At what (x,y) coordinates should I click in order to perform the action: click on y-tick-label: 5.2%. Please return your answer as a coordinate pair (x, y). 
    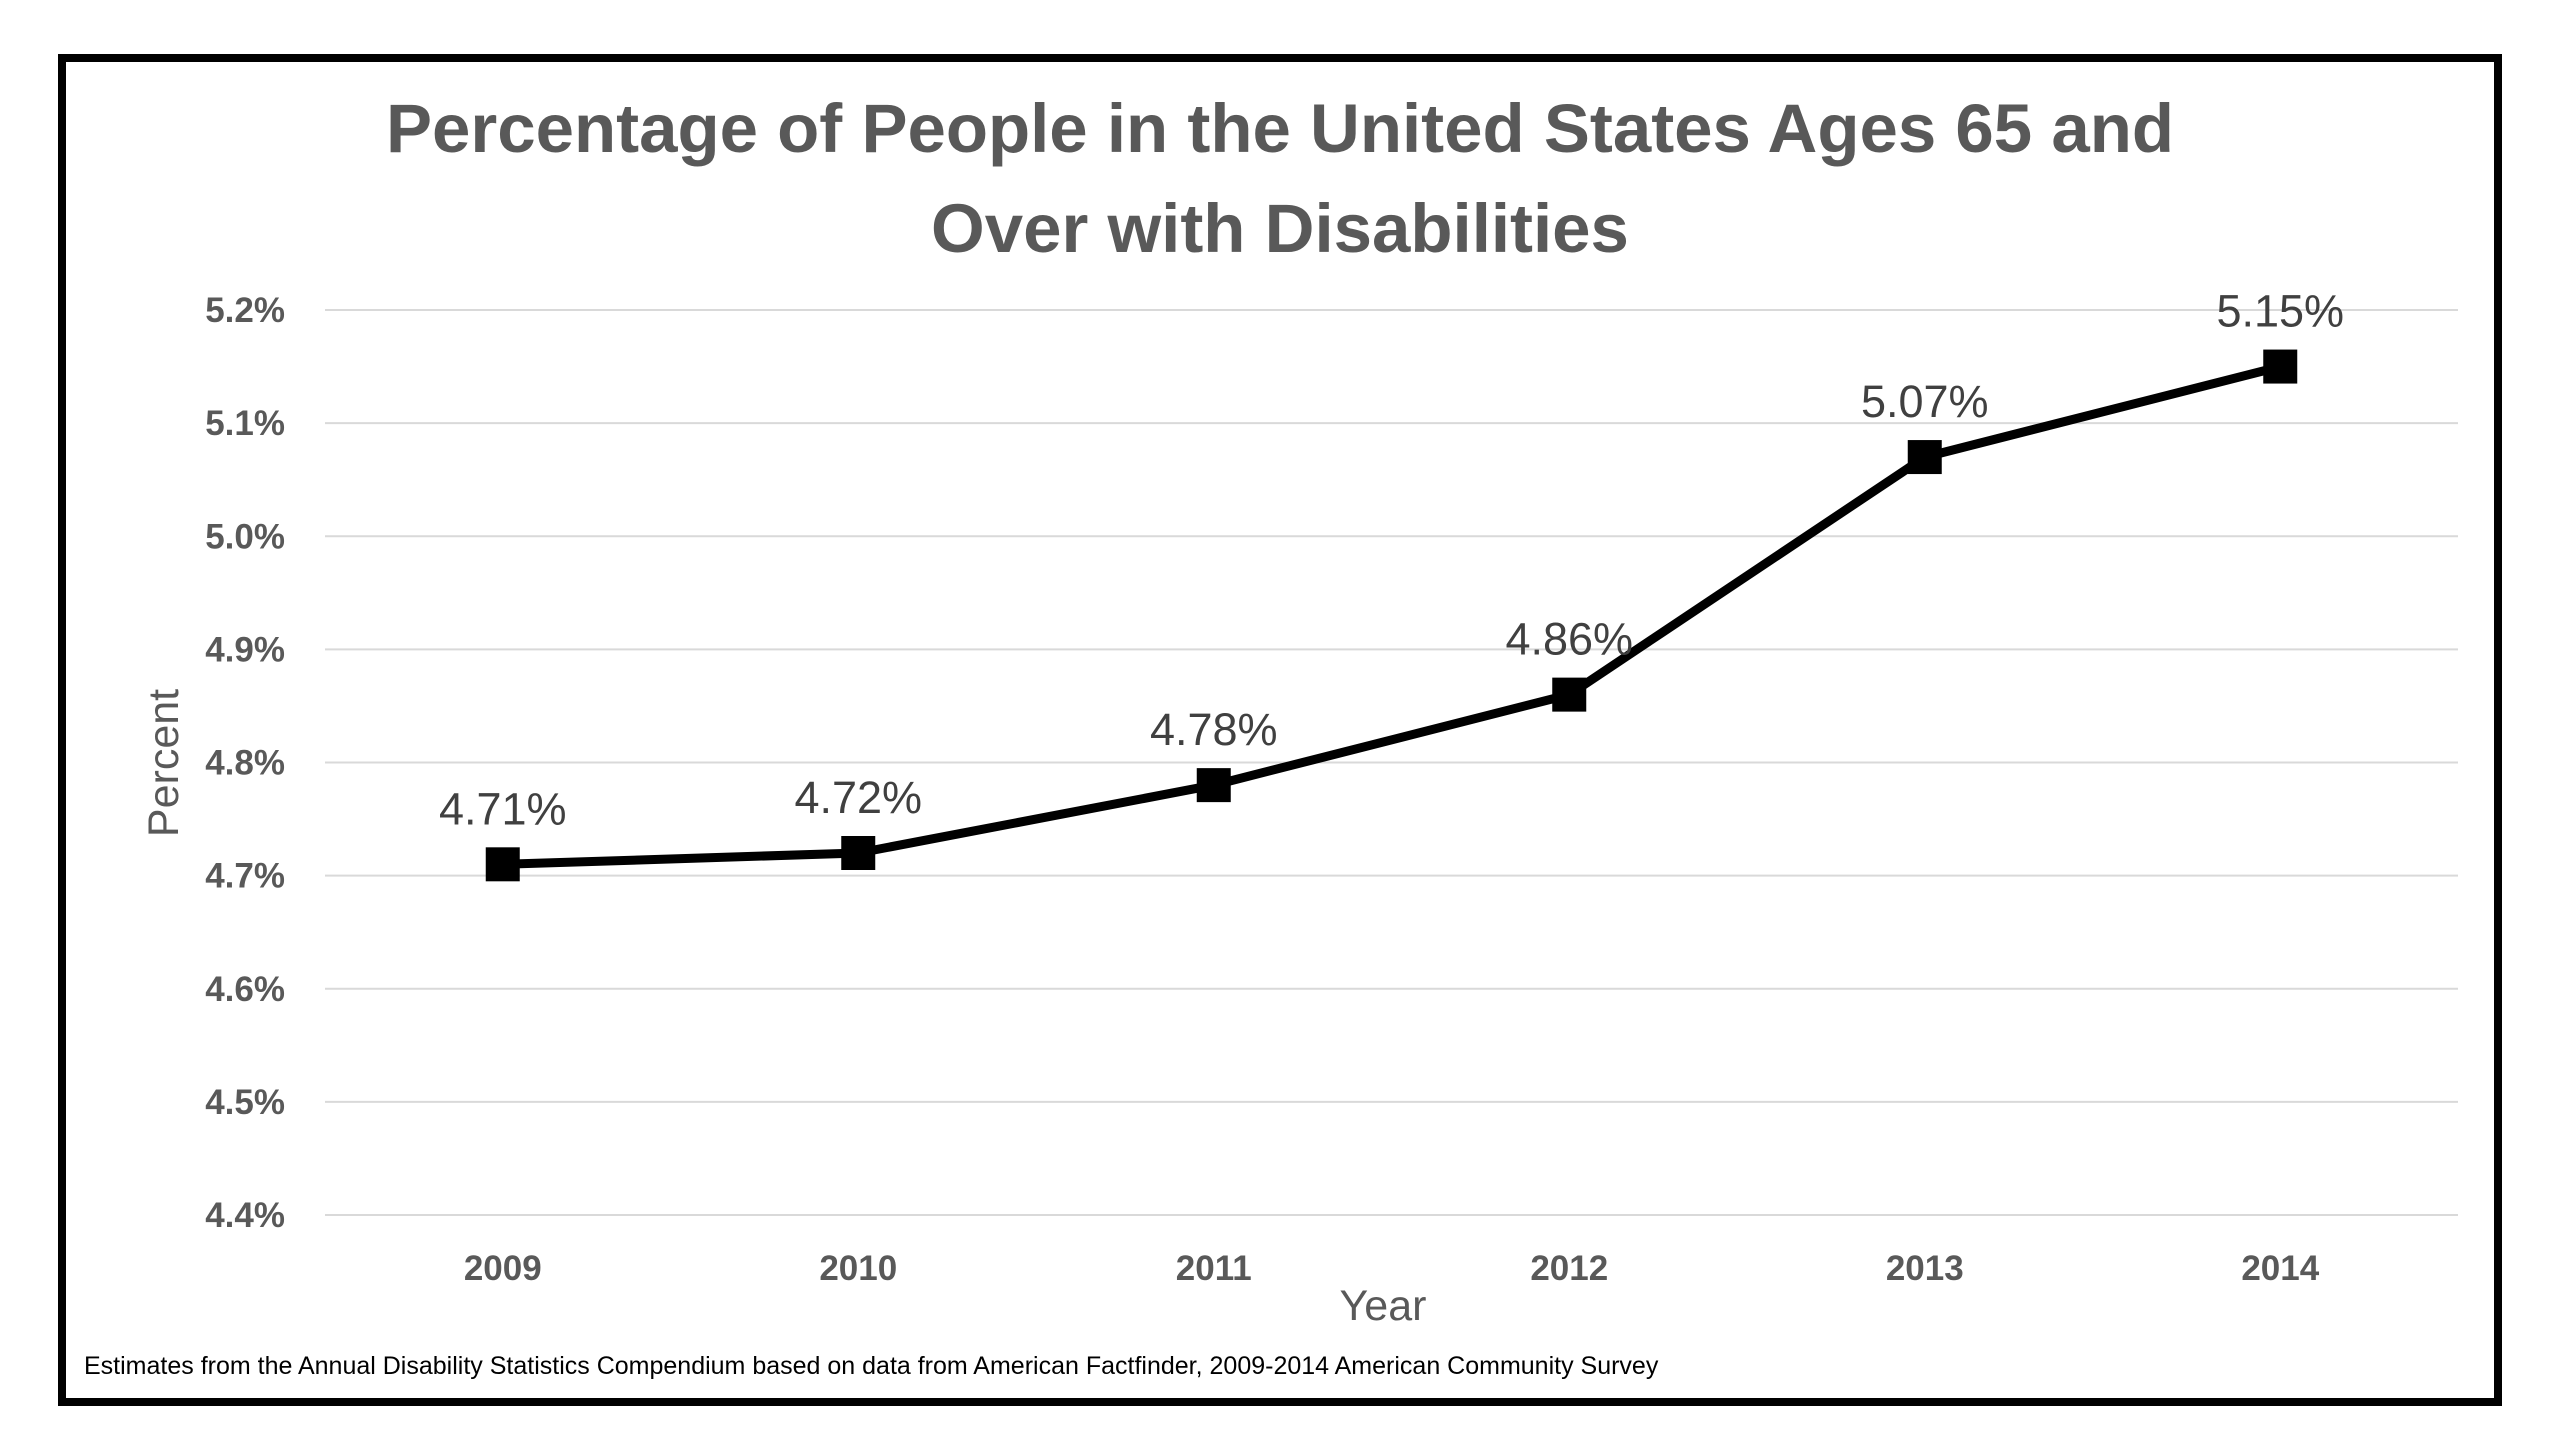
    Looking at the image, I should click on (245, 310).